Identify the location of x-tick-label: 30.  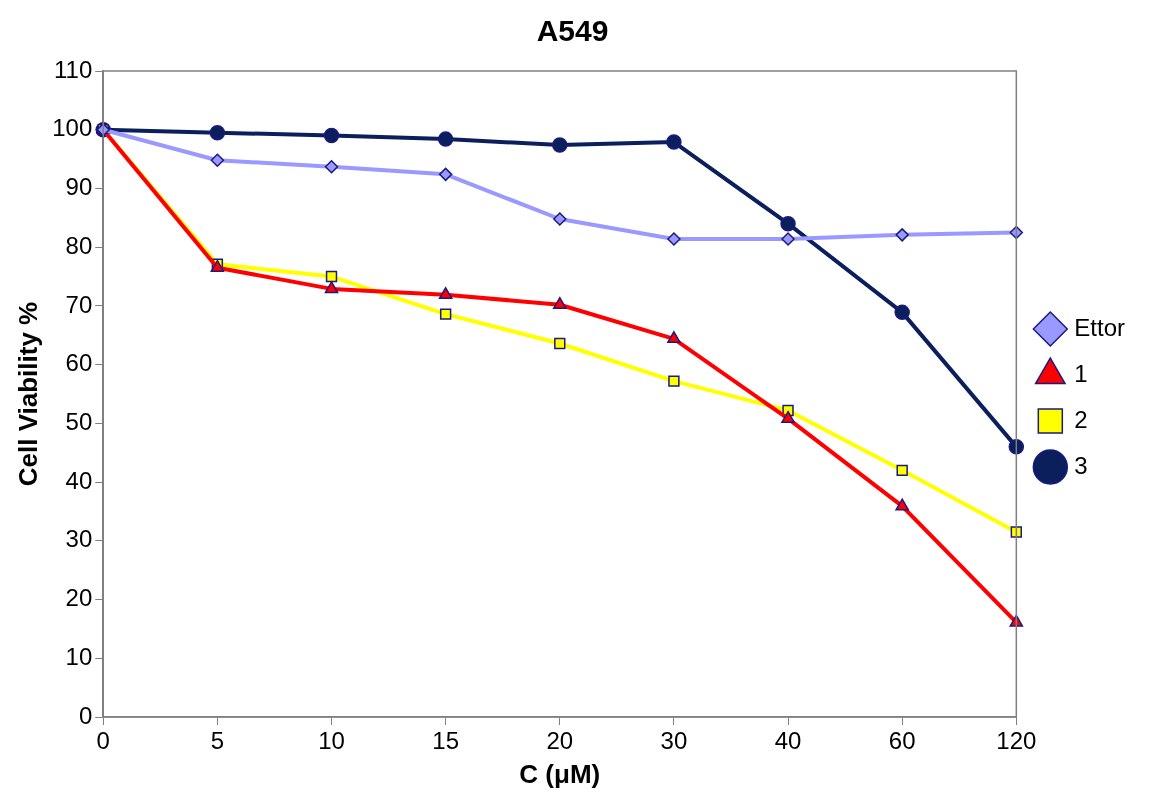
(674, 741).